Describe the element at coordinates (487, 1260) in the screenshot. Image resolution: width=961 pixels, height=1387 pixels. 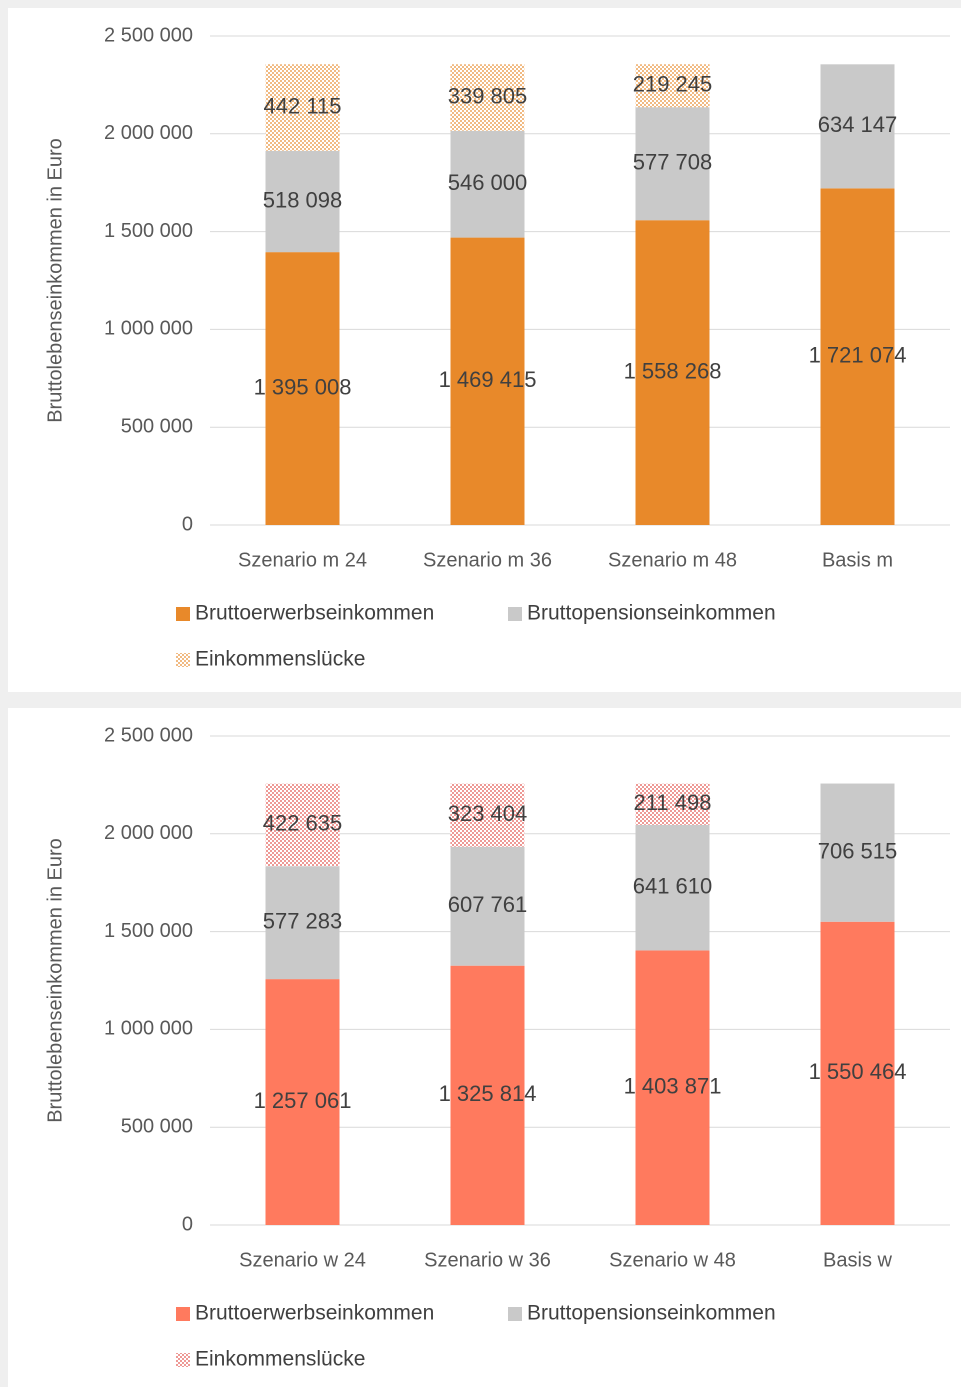
I see `x-tick-label: Szenario w 36` at that location.